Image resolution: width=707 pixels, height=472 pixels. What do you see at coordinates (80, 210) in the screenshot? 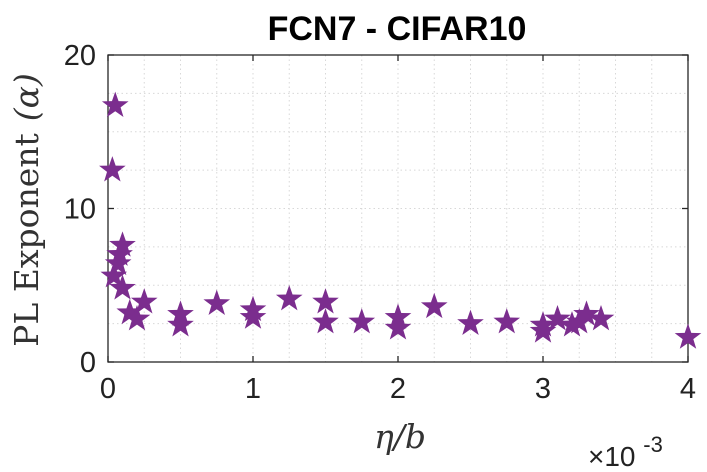
I see `y-tick-label: 10` at bounding box center [80, 210].